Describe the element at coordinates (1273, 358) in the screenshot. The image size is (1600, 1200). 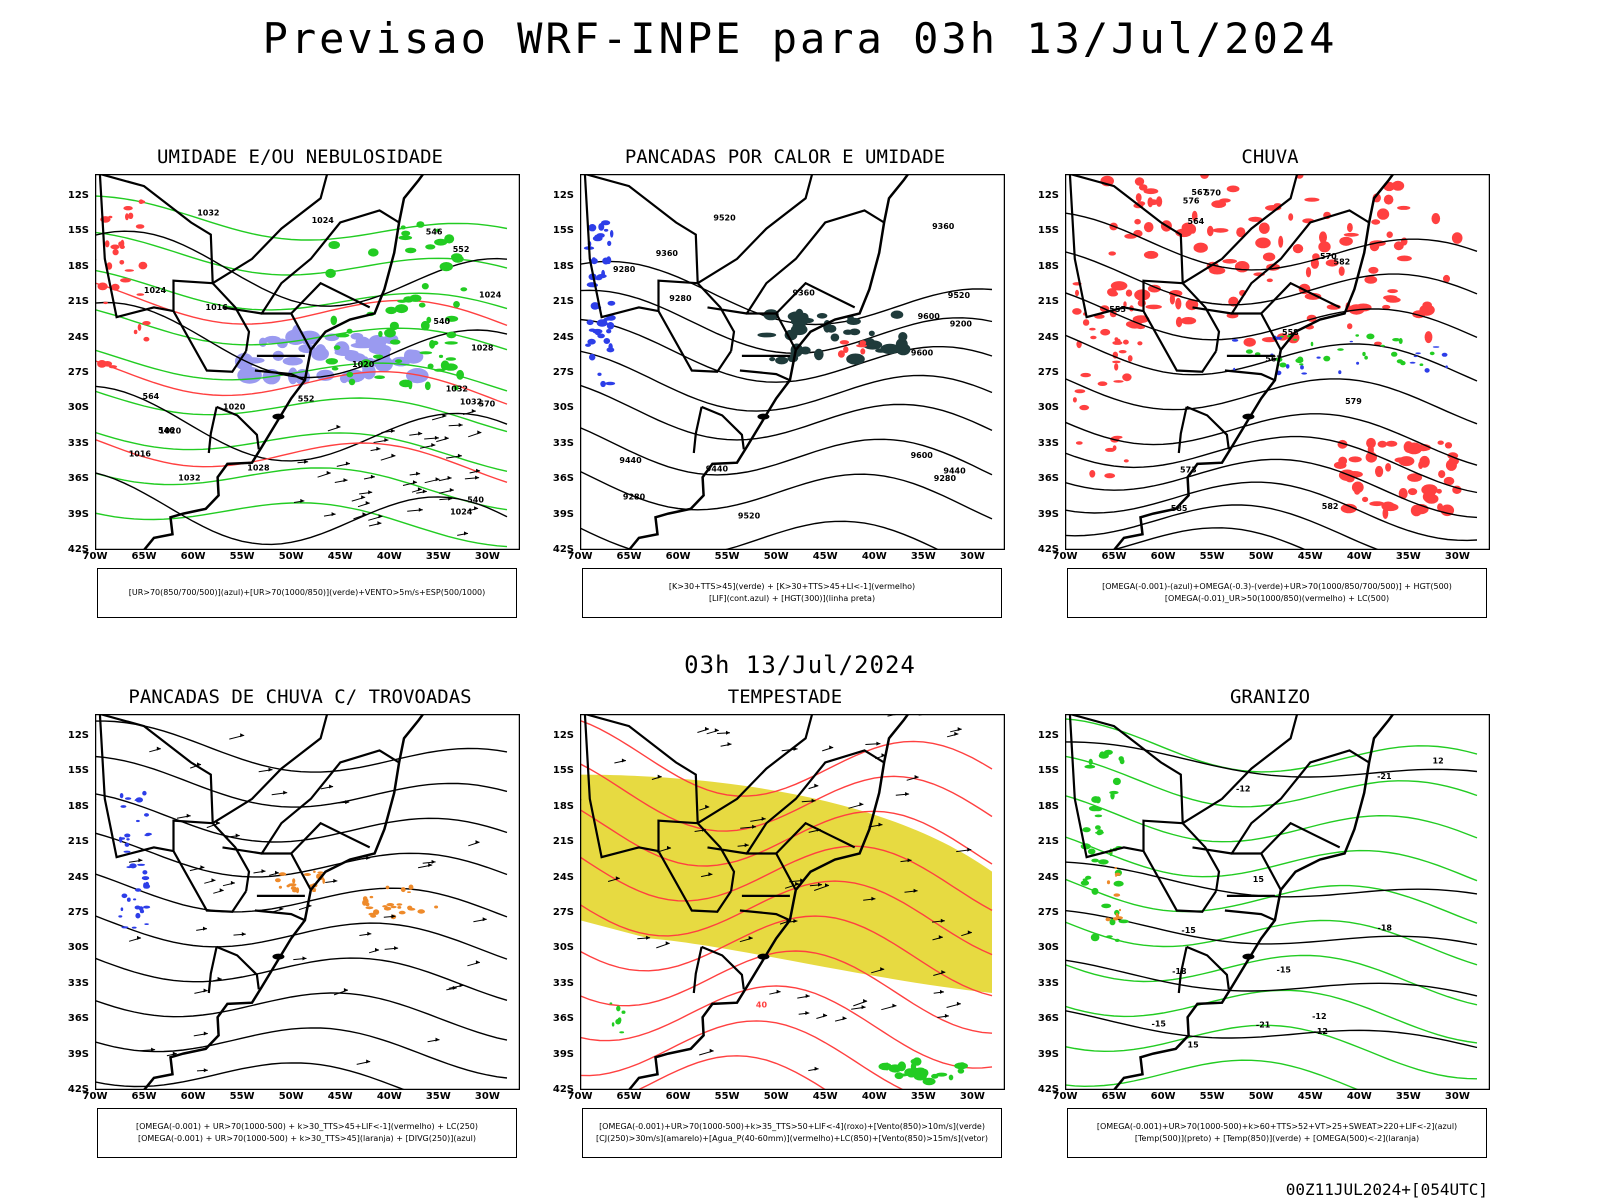
I see `svg-text: 567` at that location.